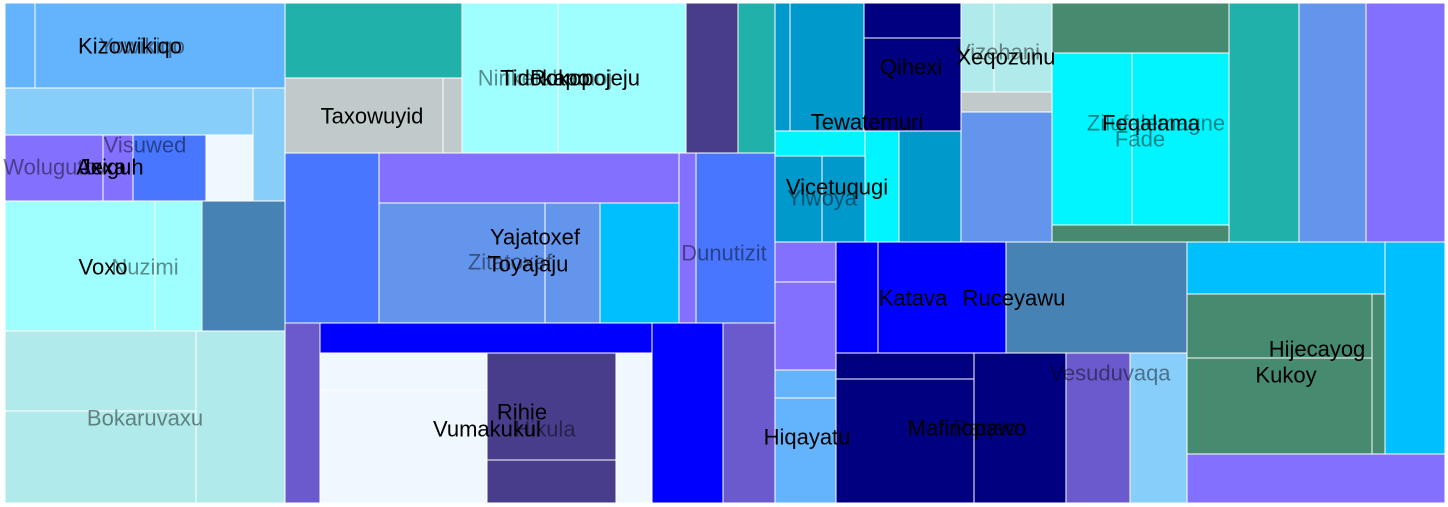 Image resolution: width=1448 pixels, height=507 pixels. I want to click on label-katava: Katava, so click(913, 298).